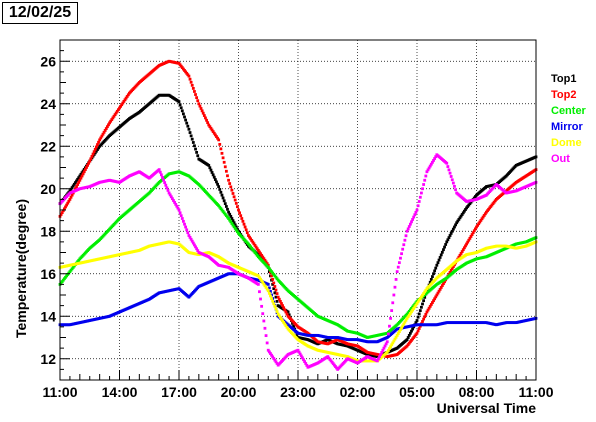 The image size is (596, 422). I want to click on y-tick-label: 16, so click(48, 274).